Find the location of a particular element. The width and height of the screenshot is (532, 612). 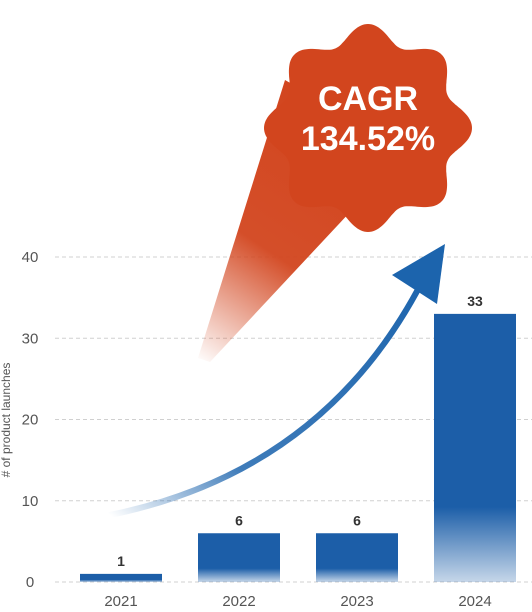

y-tick-label: 40 is located at coordinates (30, 257).